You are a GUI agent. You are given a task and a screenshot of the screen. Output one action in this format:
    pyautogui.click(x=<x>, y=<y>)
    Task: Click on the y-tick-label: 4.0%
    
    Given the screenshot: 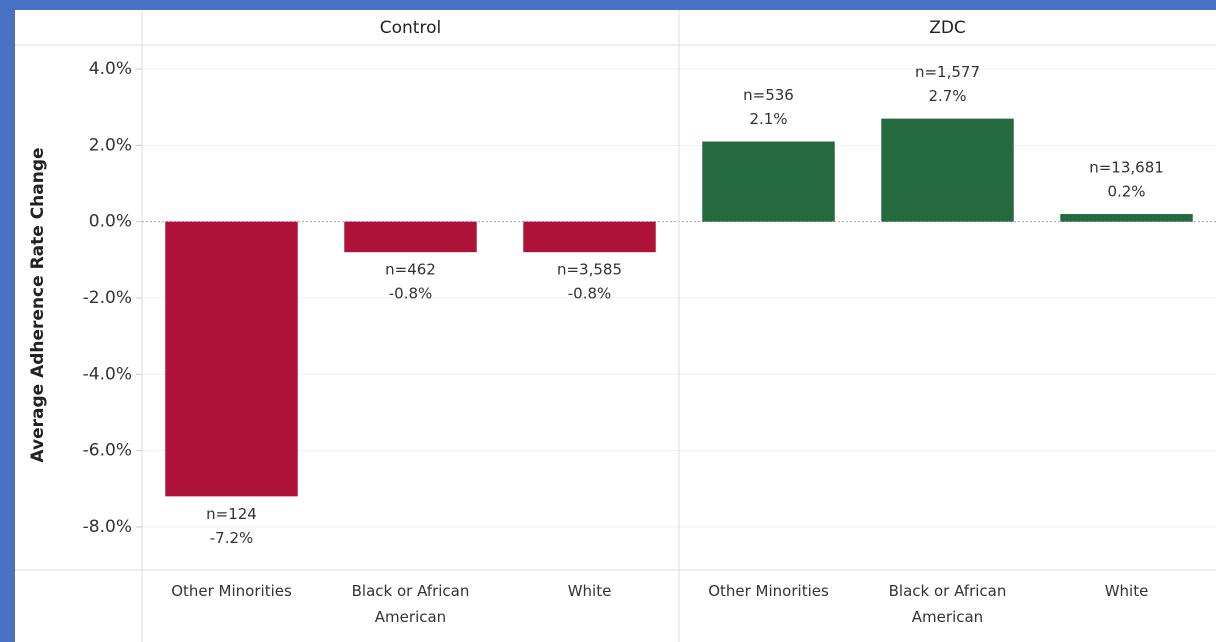 What is the action you would take?
    pyautogui.click(x=110, y=69)
    